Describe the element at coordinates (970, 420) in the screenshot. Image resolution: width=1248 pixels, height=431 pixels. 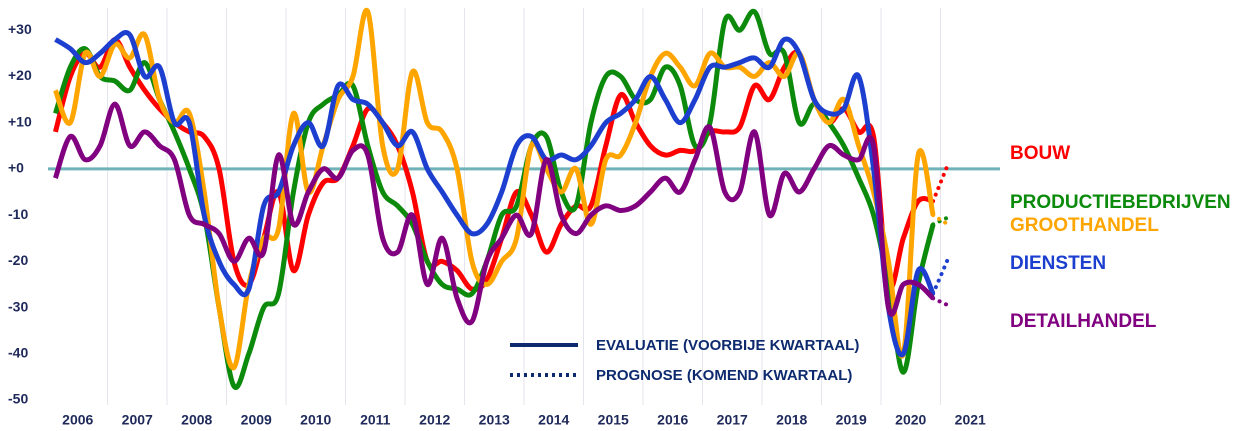
I see `x-tick-label: 2021` at that location.